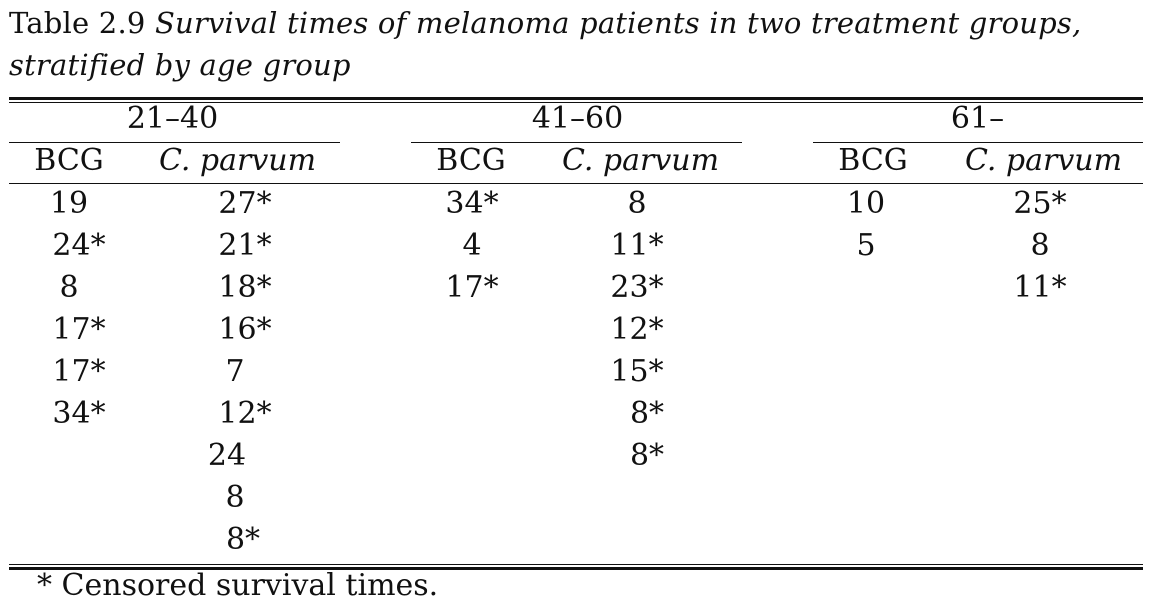  I want to click on table-cell: 23*, so click(637, 287).